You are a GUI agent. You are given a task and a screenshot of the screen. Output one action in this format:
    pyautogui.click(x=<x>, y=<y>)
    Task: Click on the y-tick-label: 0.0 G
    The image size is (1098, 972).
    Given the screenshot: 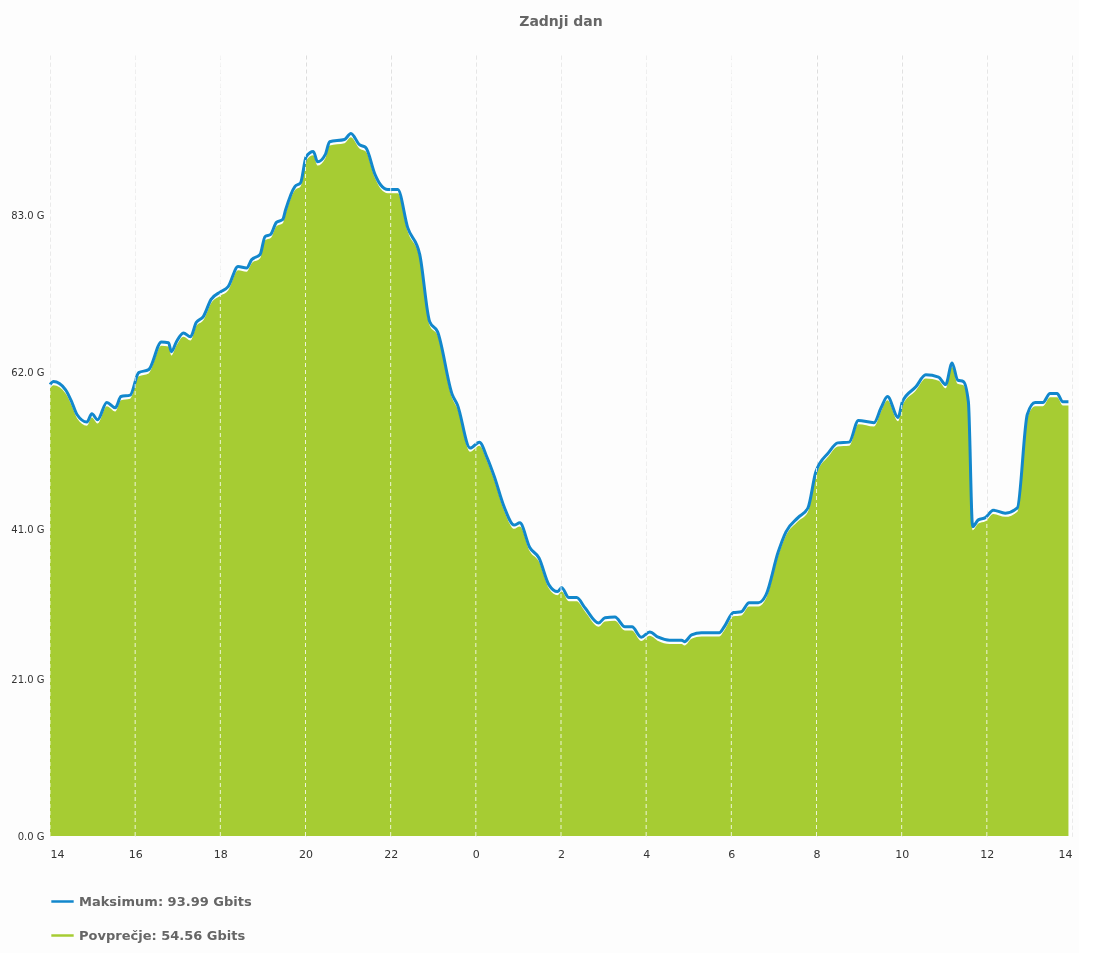 What is the action you would take?
    pyautogui.click(x=31, y=836)
    